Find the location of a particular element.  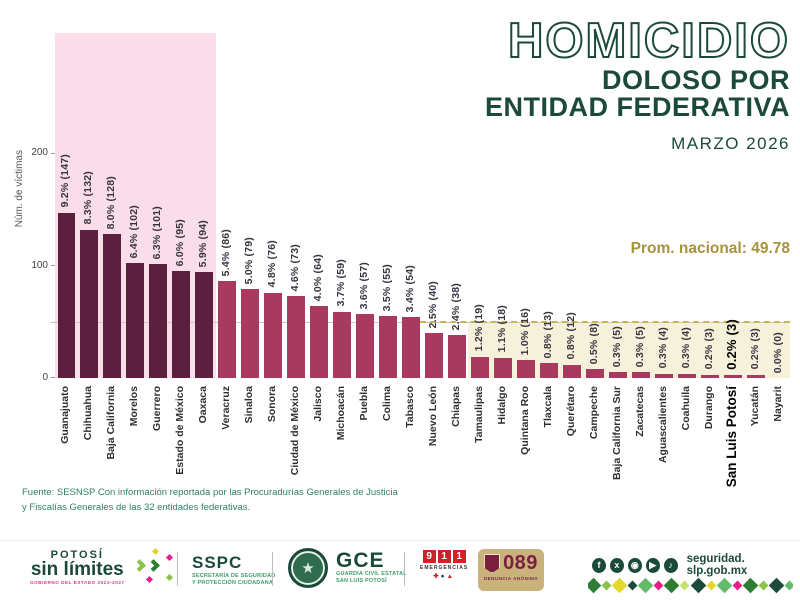

bar-value-label: 0.3% (4) is located at coordinates (685, 348).